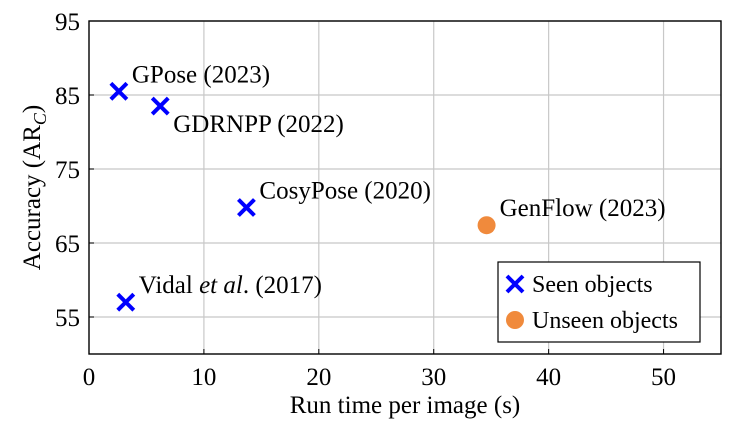 This screenshot has width=736, height=438. I want to click on point-label: GPose (2023), so click(201, 74).